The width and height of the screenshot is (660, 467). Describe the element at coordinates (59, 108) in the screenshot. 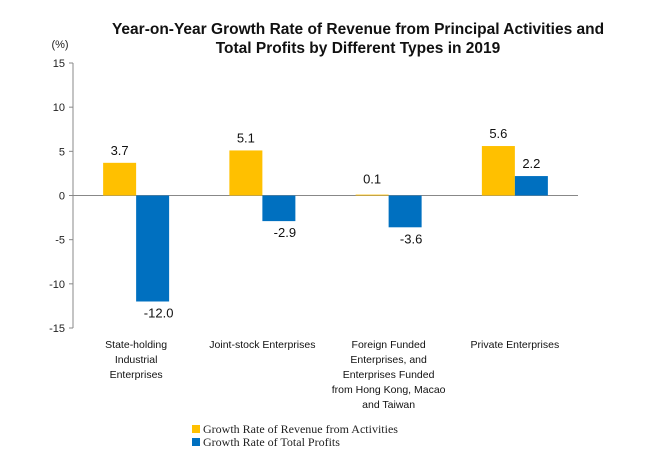

I see `y-tick-label: 10` at that location.